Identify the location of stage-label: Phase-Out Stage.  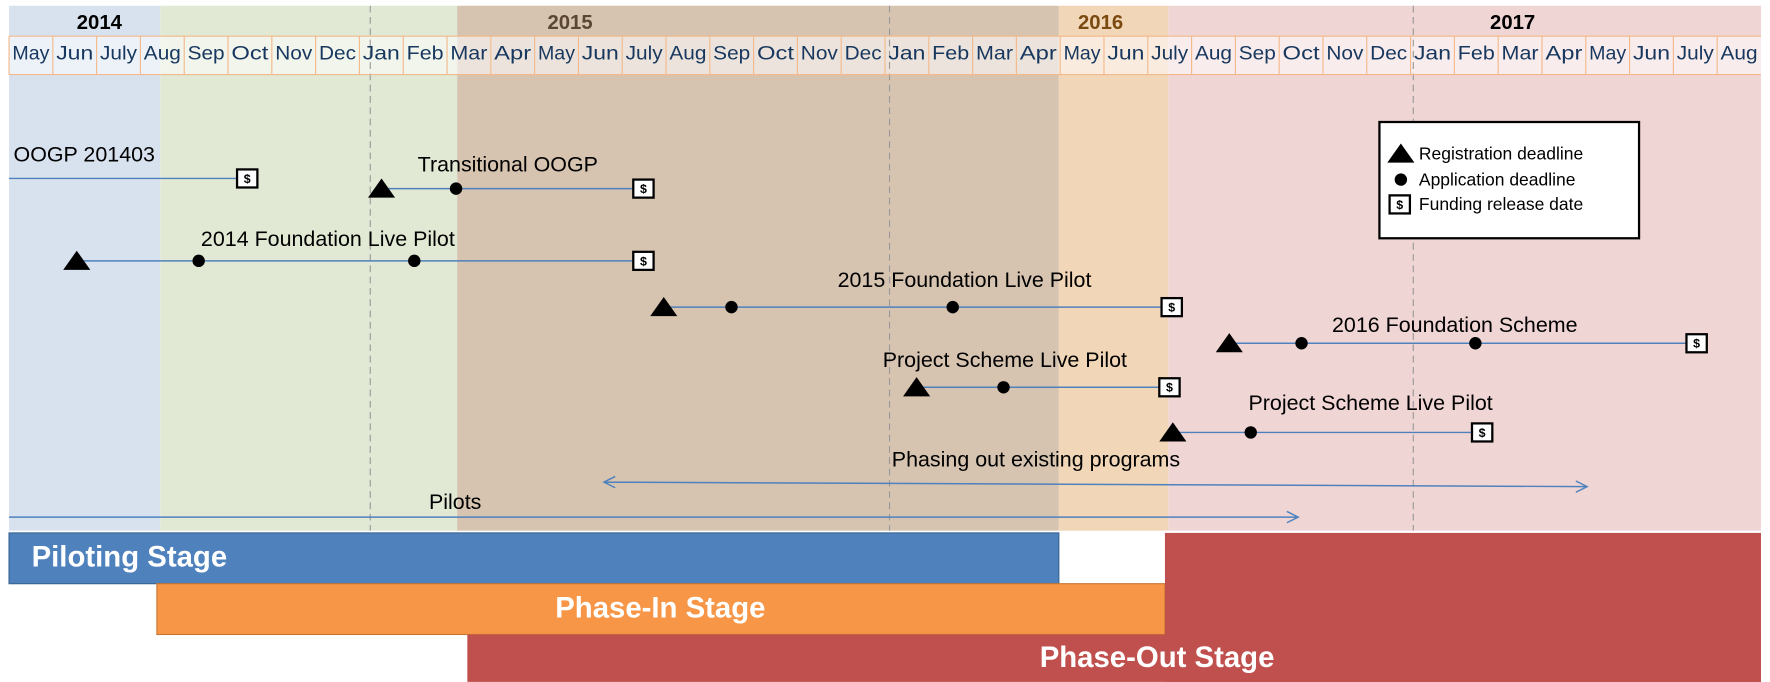
(1157, 657).